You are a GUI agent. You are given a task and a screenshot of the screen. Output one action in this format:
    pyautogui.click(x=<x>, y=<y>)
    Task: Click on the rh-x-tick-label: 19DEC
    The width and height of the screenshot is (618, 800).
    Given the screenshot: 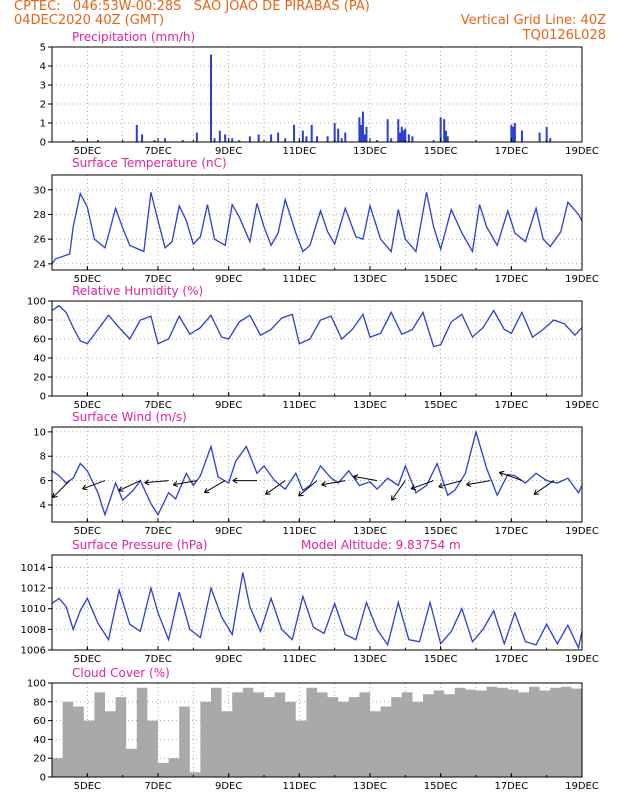 What is the action you would take?
    pyautogui.click(x=582, y=405)
    